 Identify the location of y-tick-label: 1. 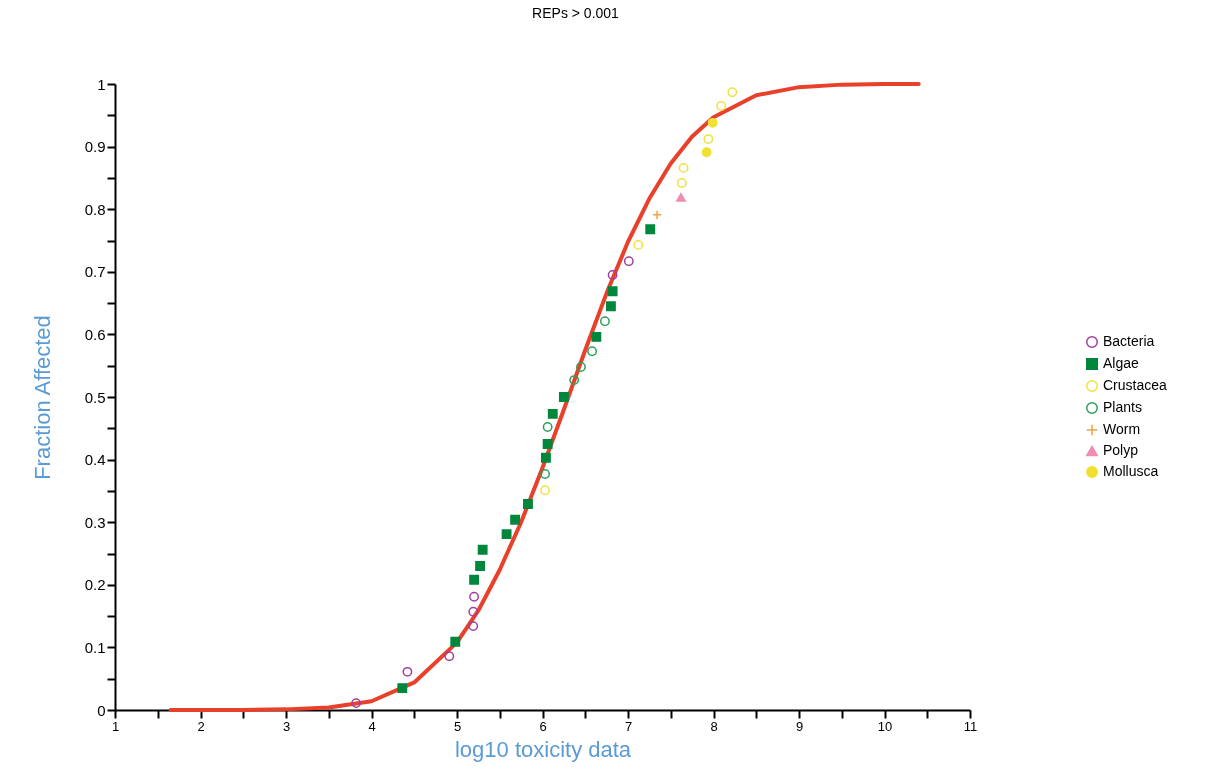
(101, 84).